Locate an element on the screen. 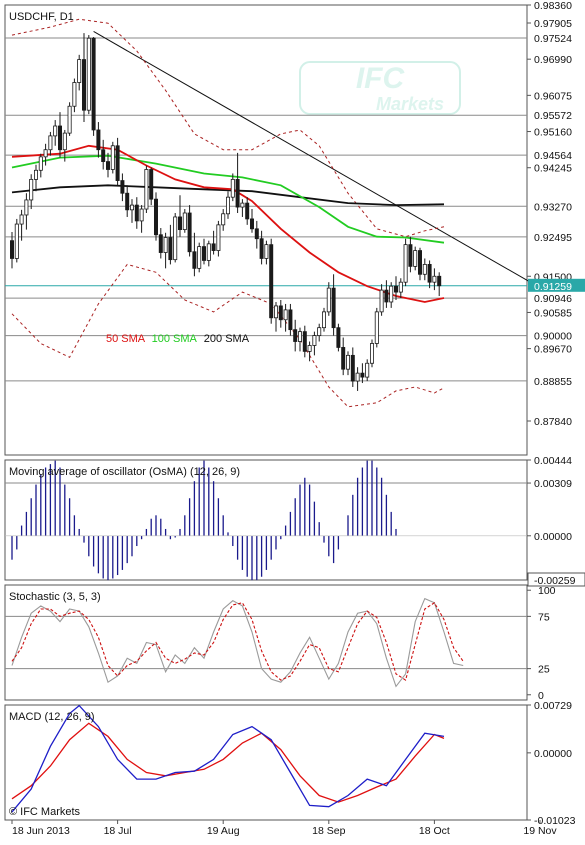 The width and height of the screenshot is (585, 845). level-label: 0.92495 is located at coordinates (553, 238).